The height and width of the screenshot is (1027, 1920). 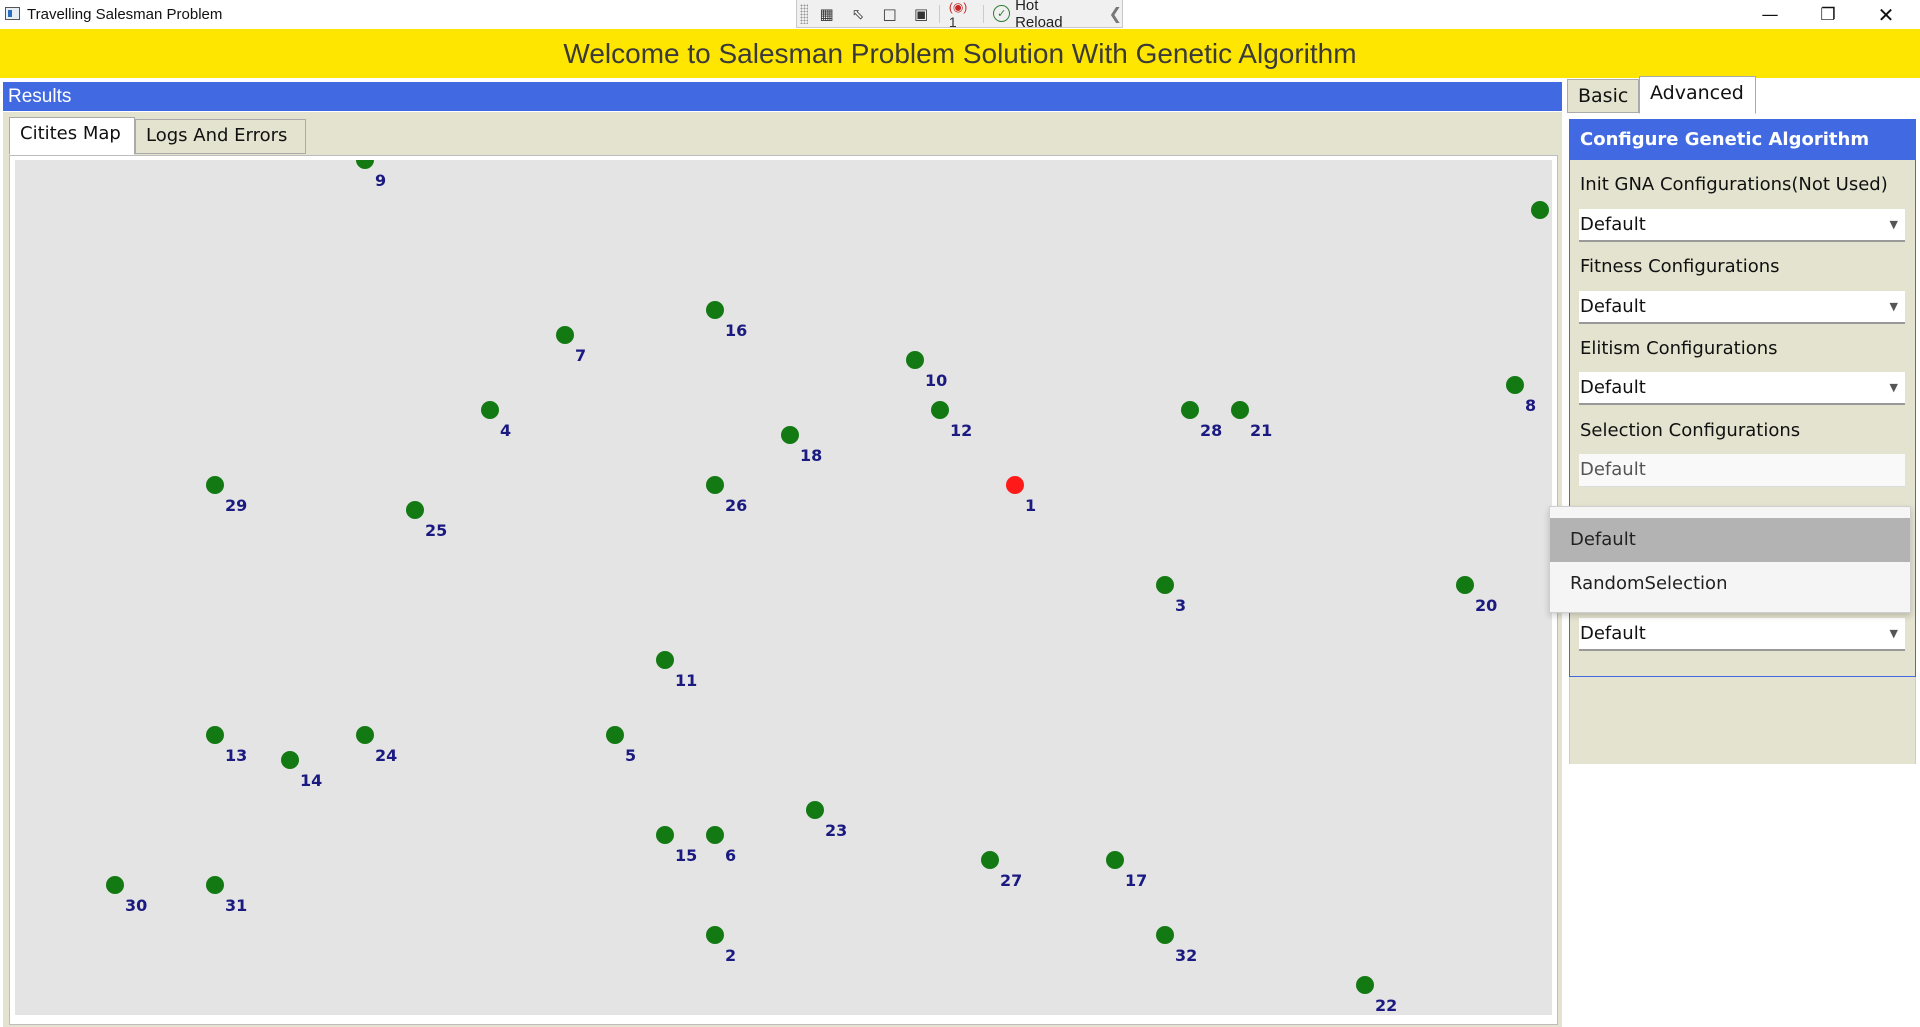 What do you see at coordinates (1613, 306) in the screenshot?
I see `fitness-value: Default` at bounding box center [1613, 306].